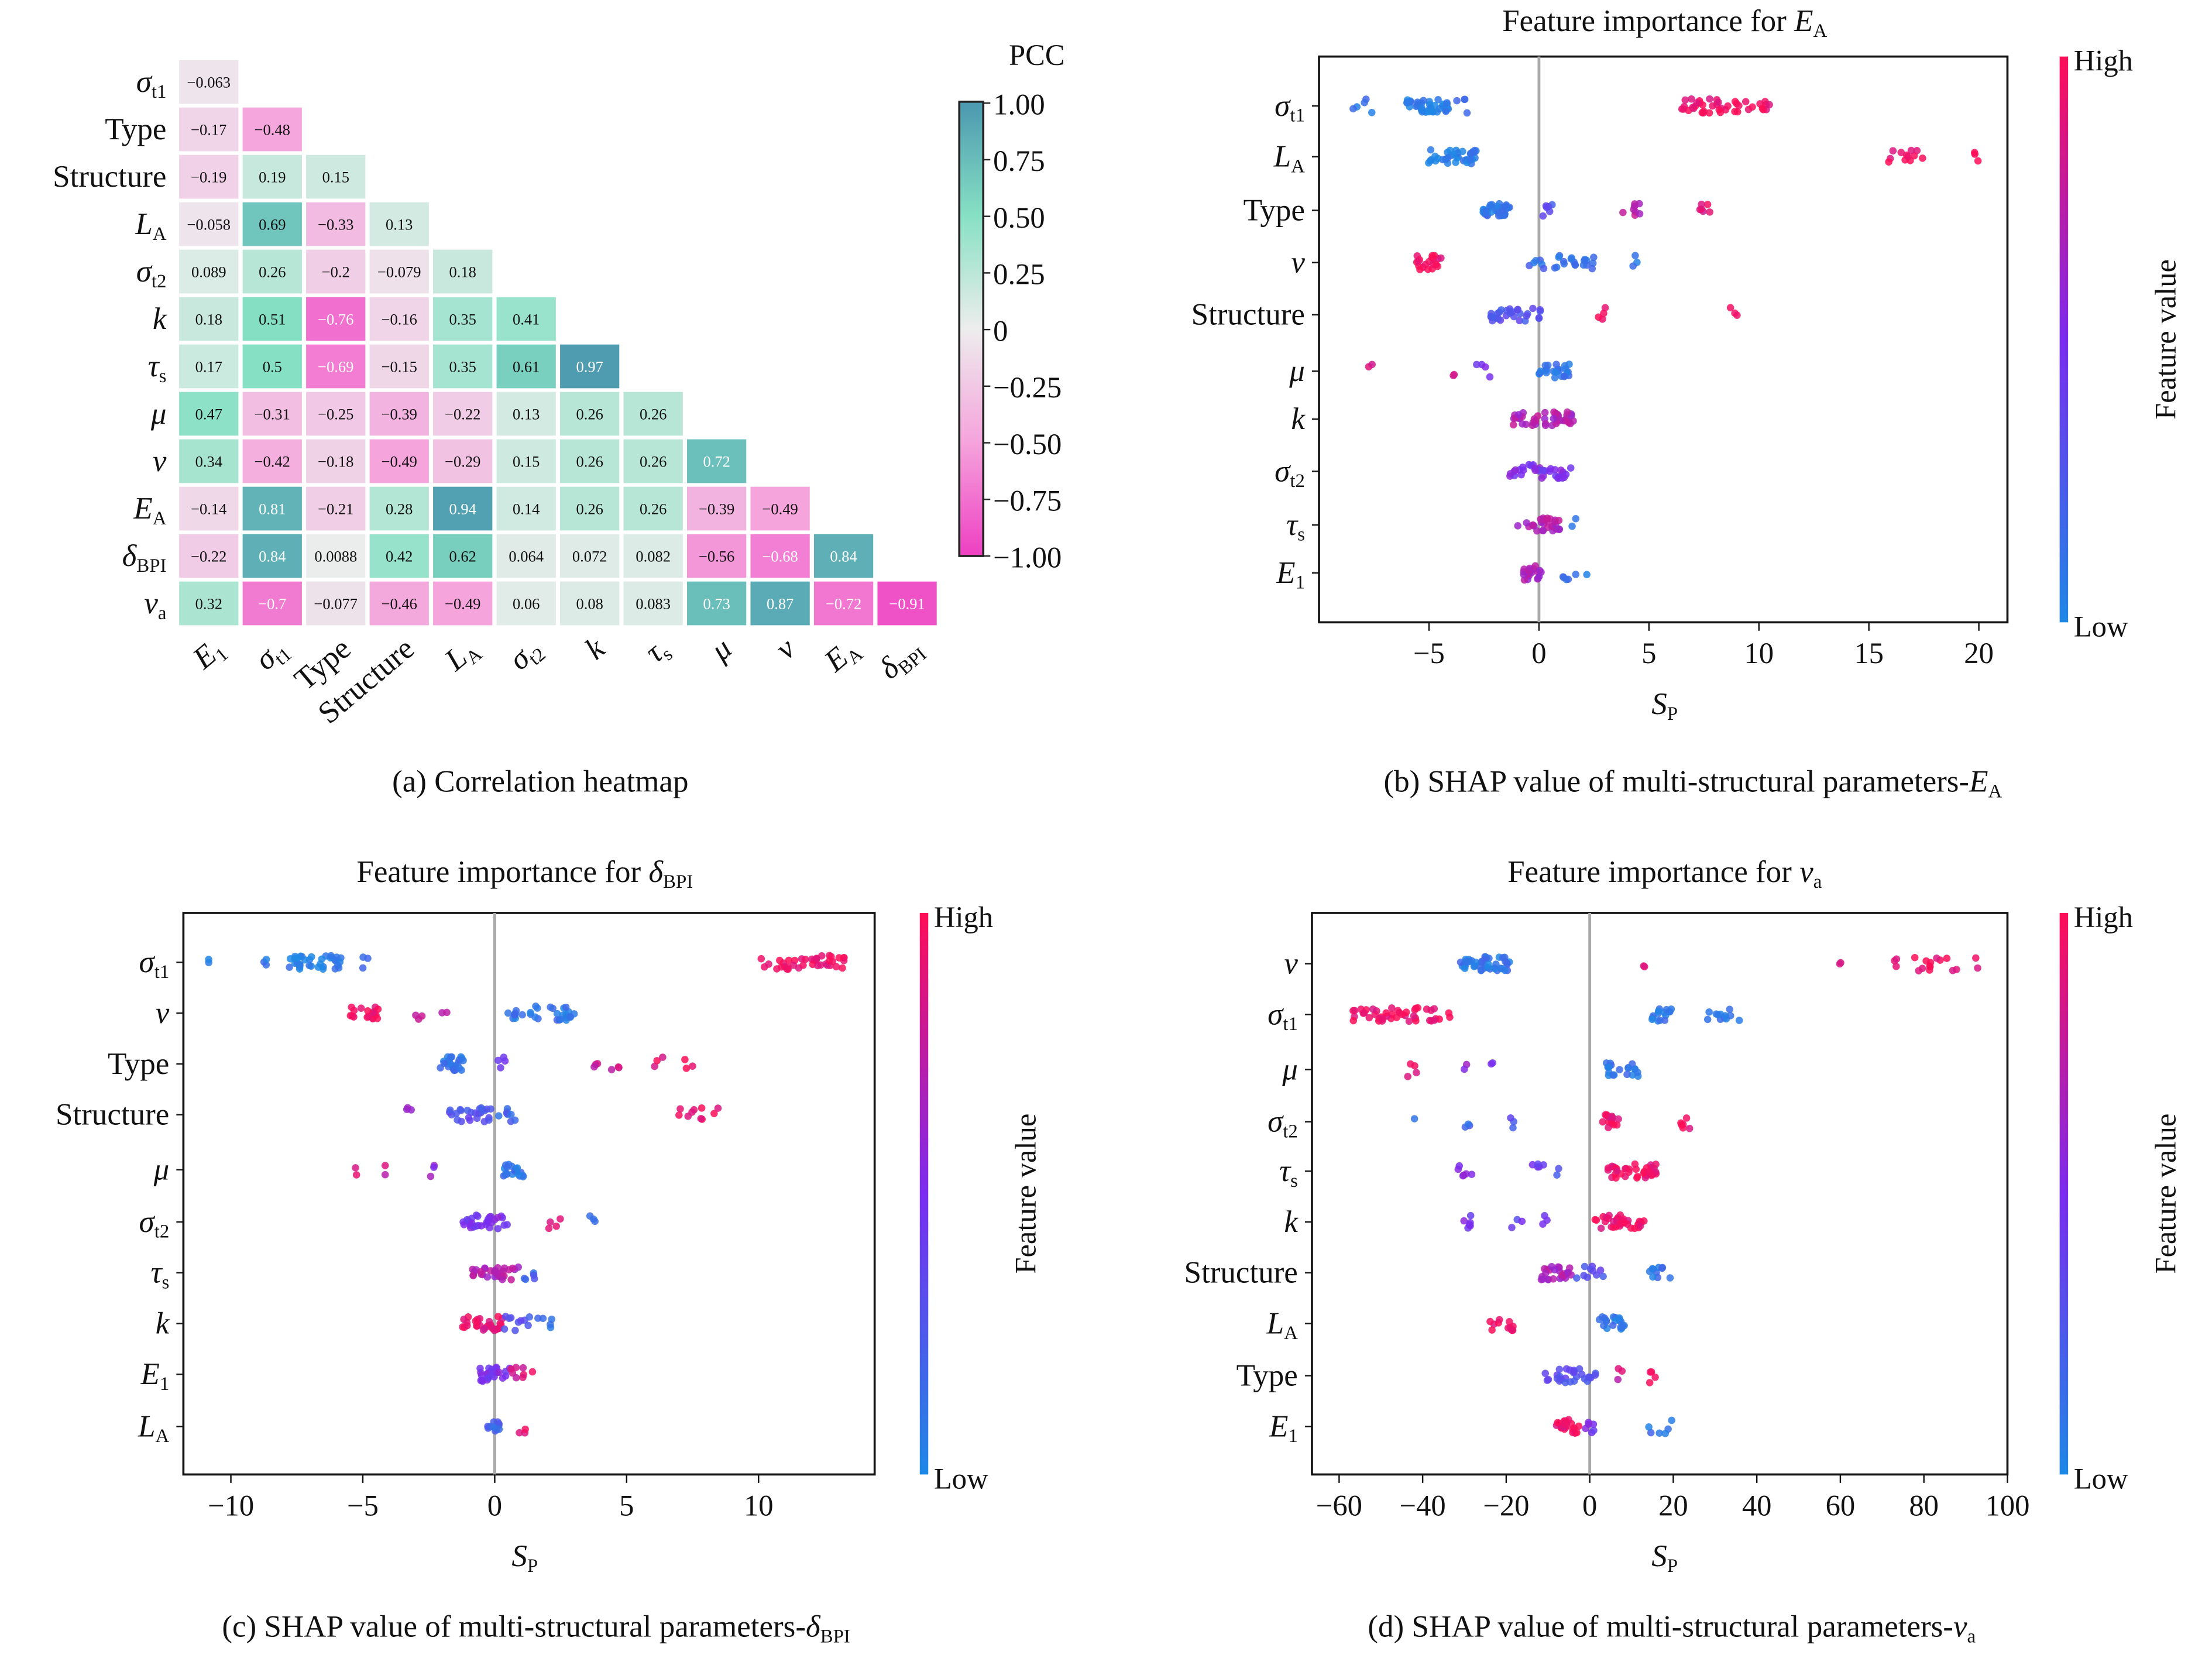 The height and width of the screenshot is (1658, 2212). I want to click on x-tick-label: 20, so click(1673, 1505).